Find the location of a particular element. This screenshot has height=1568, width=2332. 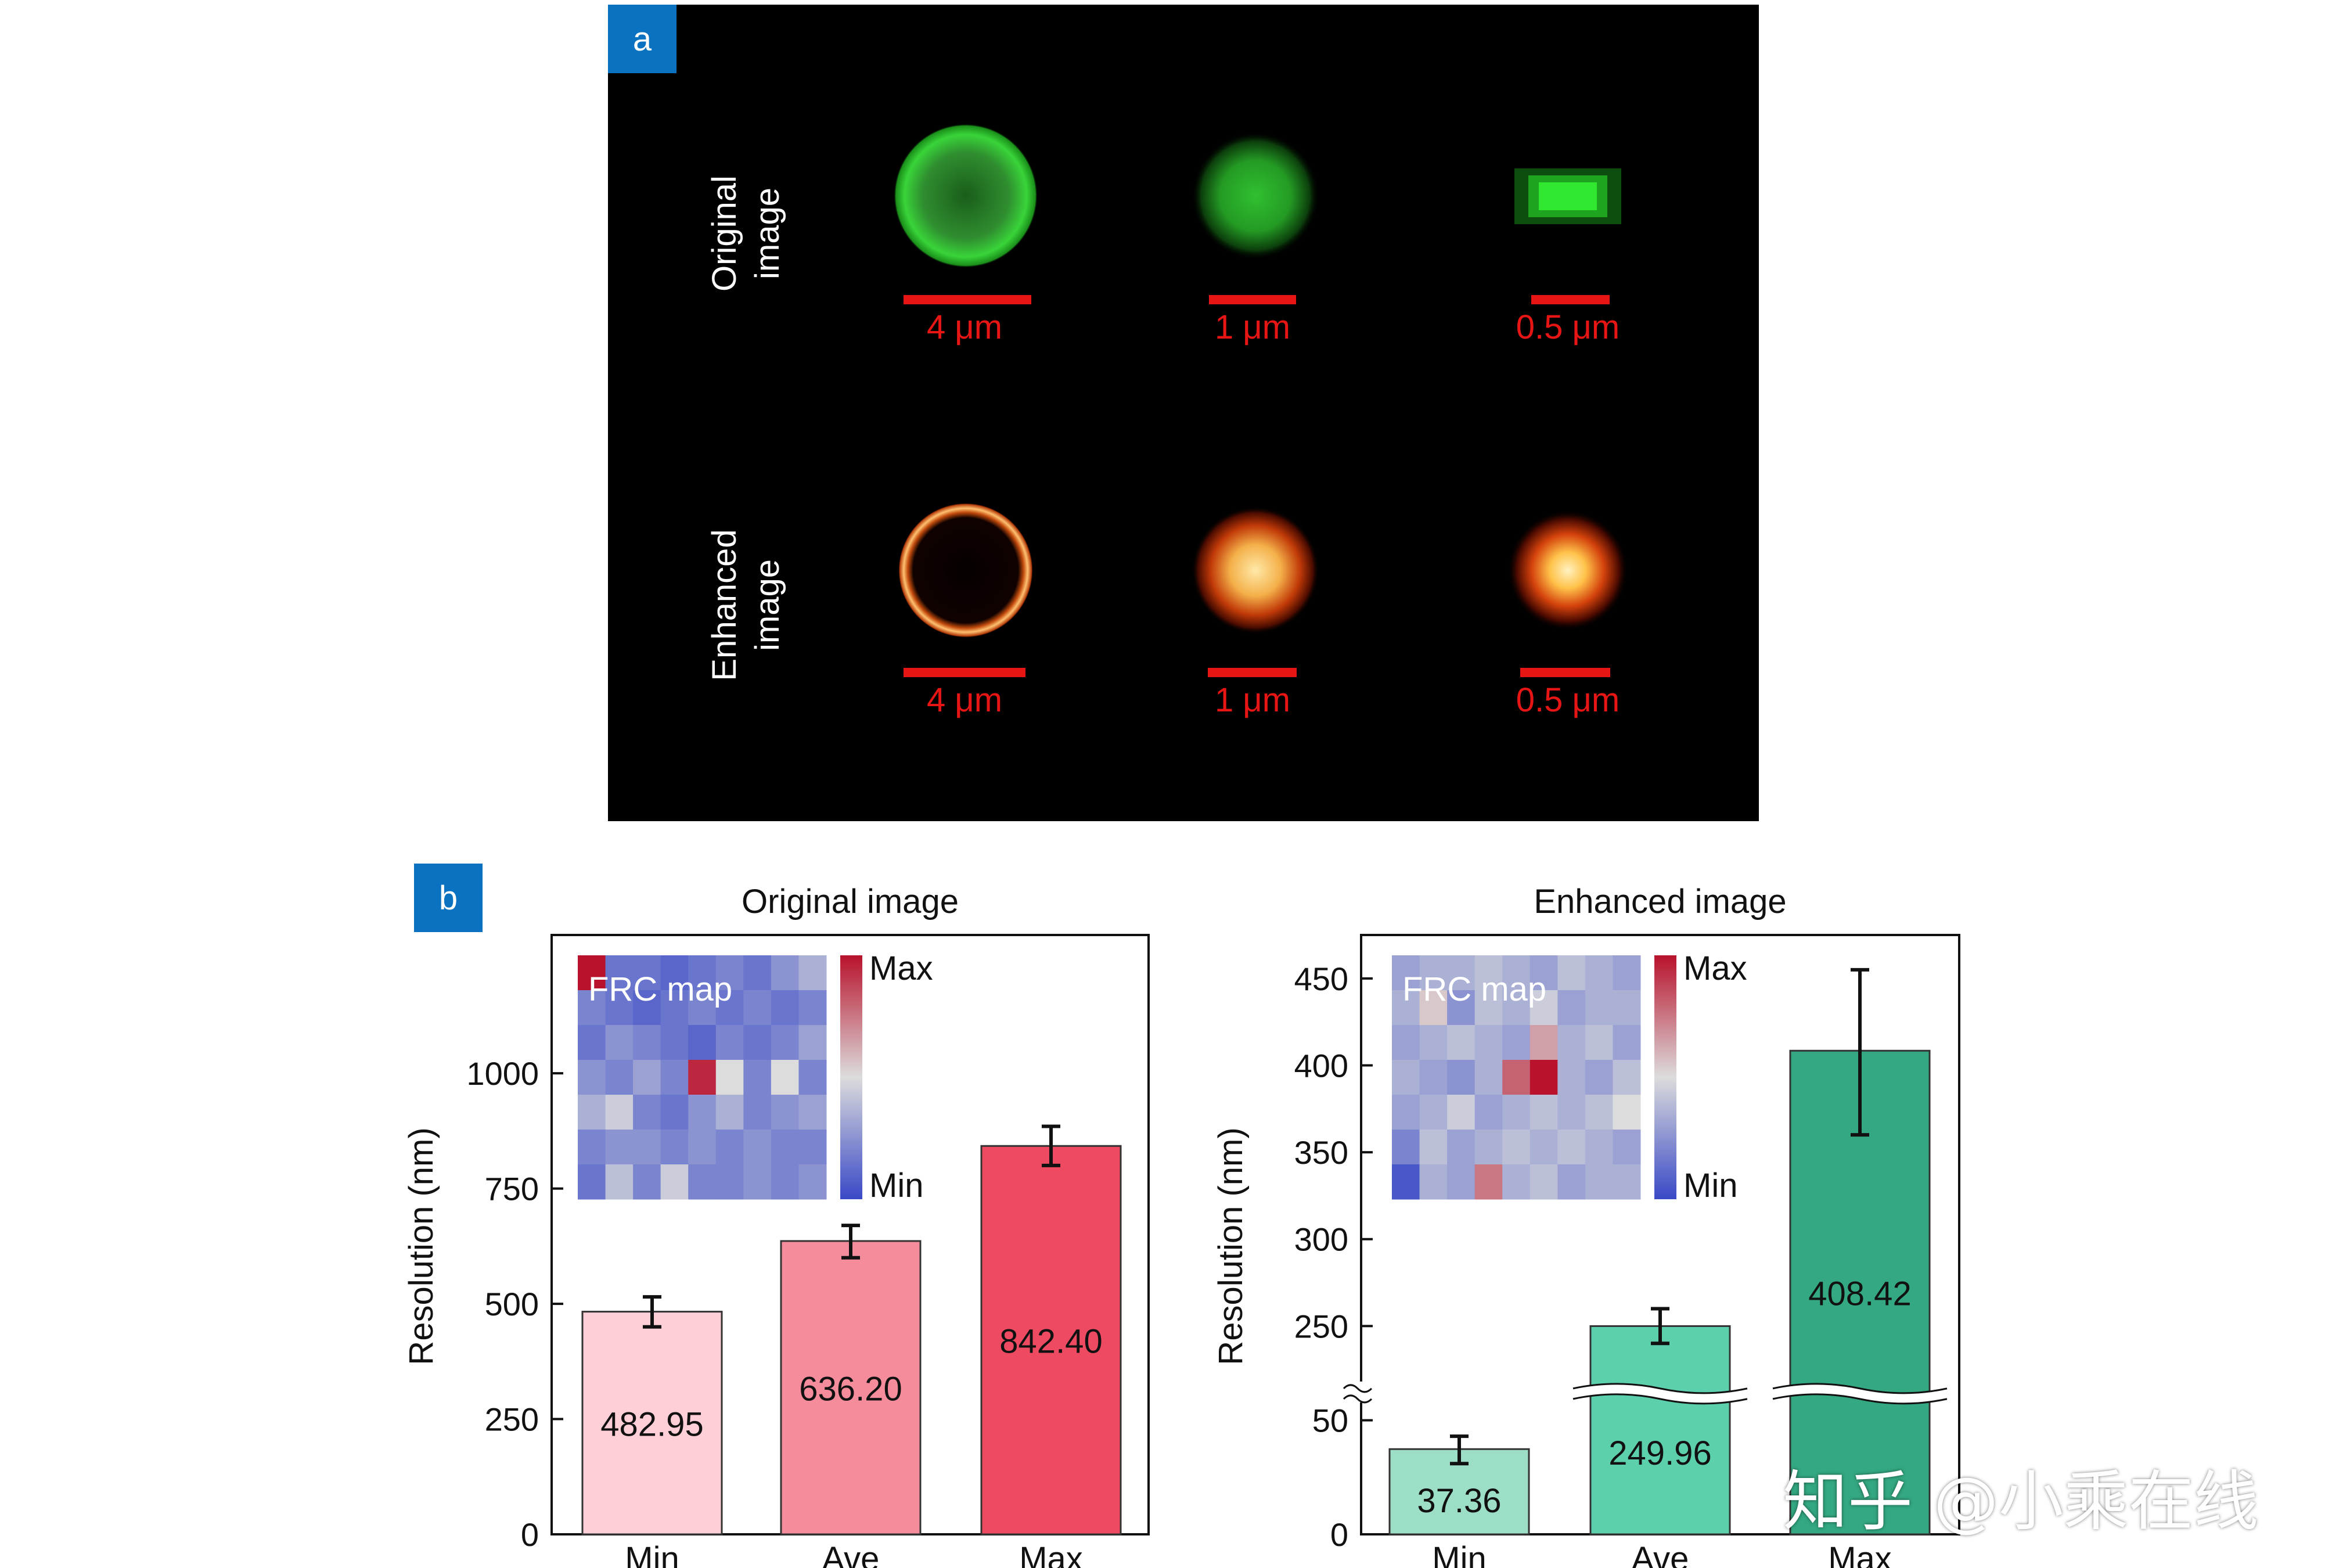

ytick-label-enhanced-6: 450 is located at coordinates (1321, 979).